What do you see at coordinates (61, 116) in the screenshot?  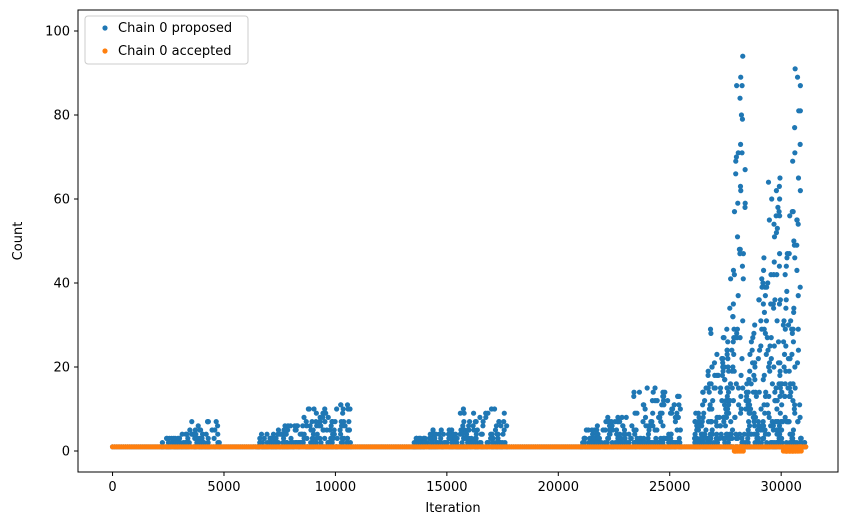 I see `y-tick-label: 80` at bounding box center [61, 116].